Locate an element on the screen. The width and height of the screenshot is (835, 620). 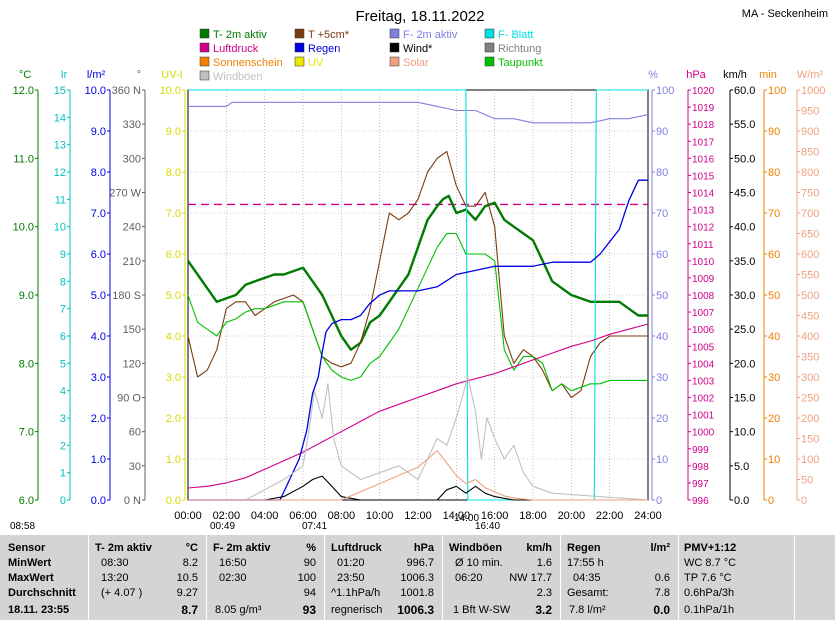
x-tick-label: 10:00 is located at coordinates (380, 516).